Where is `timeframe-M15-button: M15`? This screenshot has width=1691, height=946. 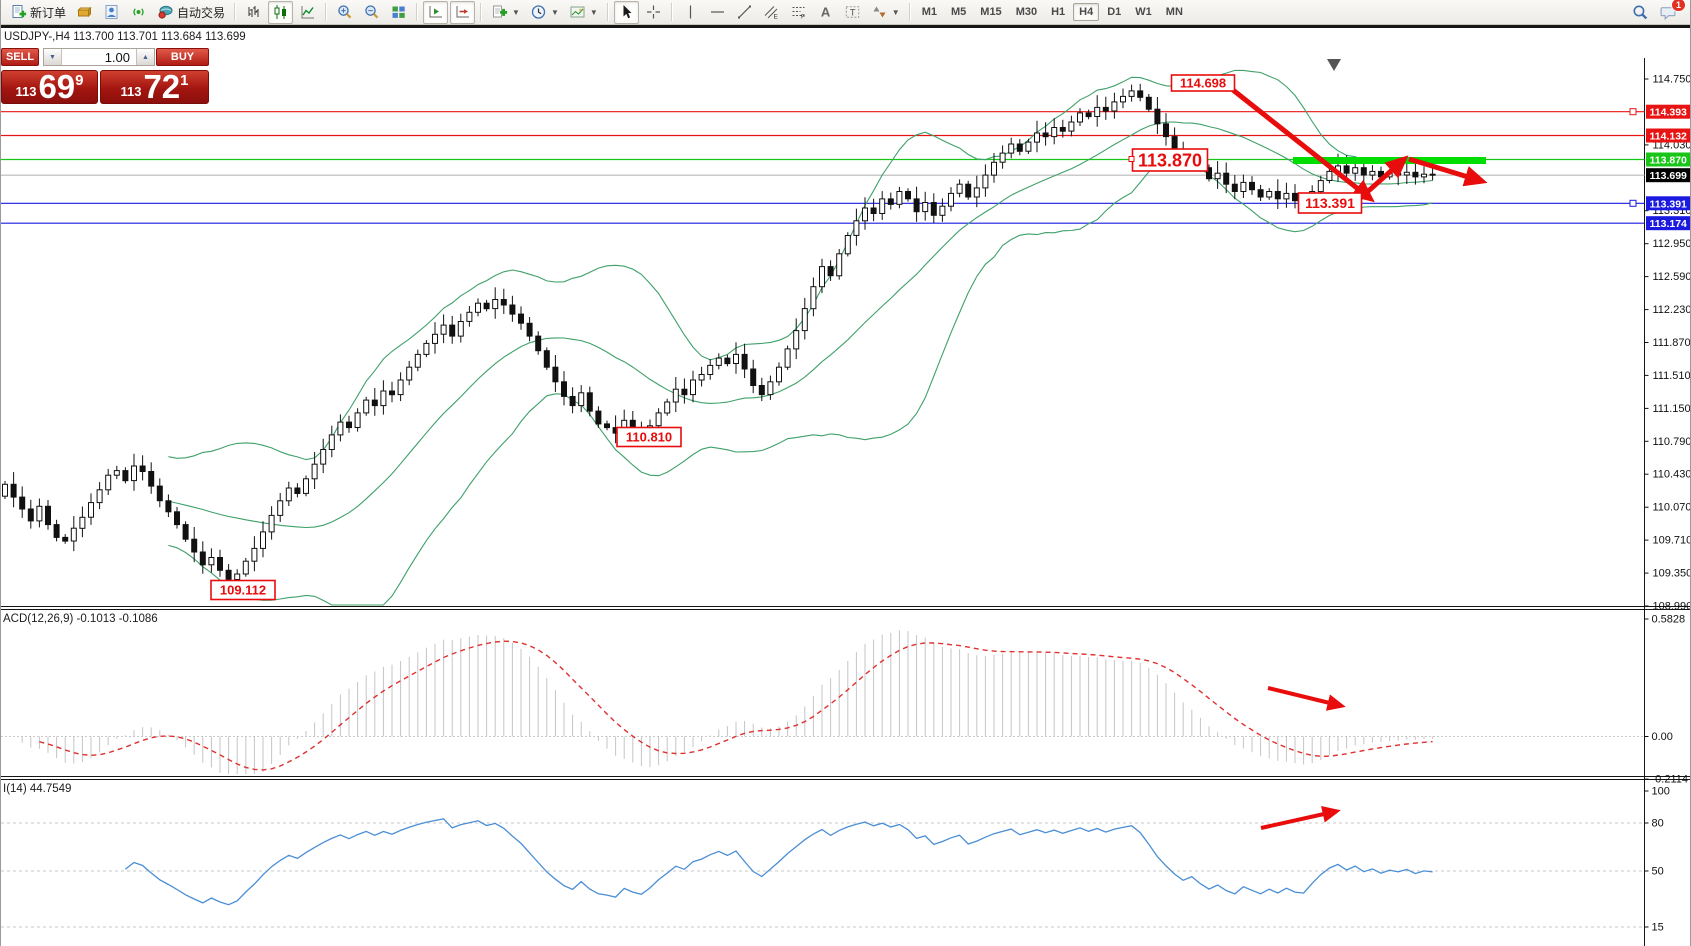
timeframe-M15-button: M15 is located at coordinates (991, 12).